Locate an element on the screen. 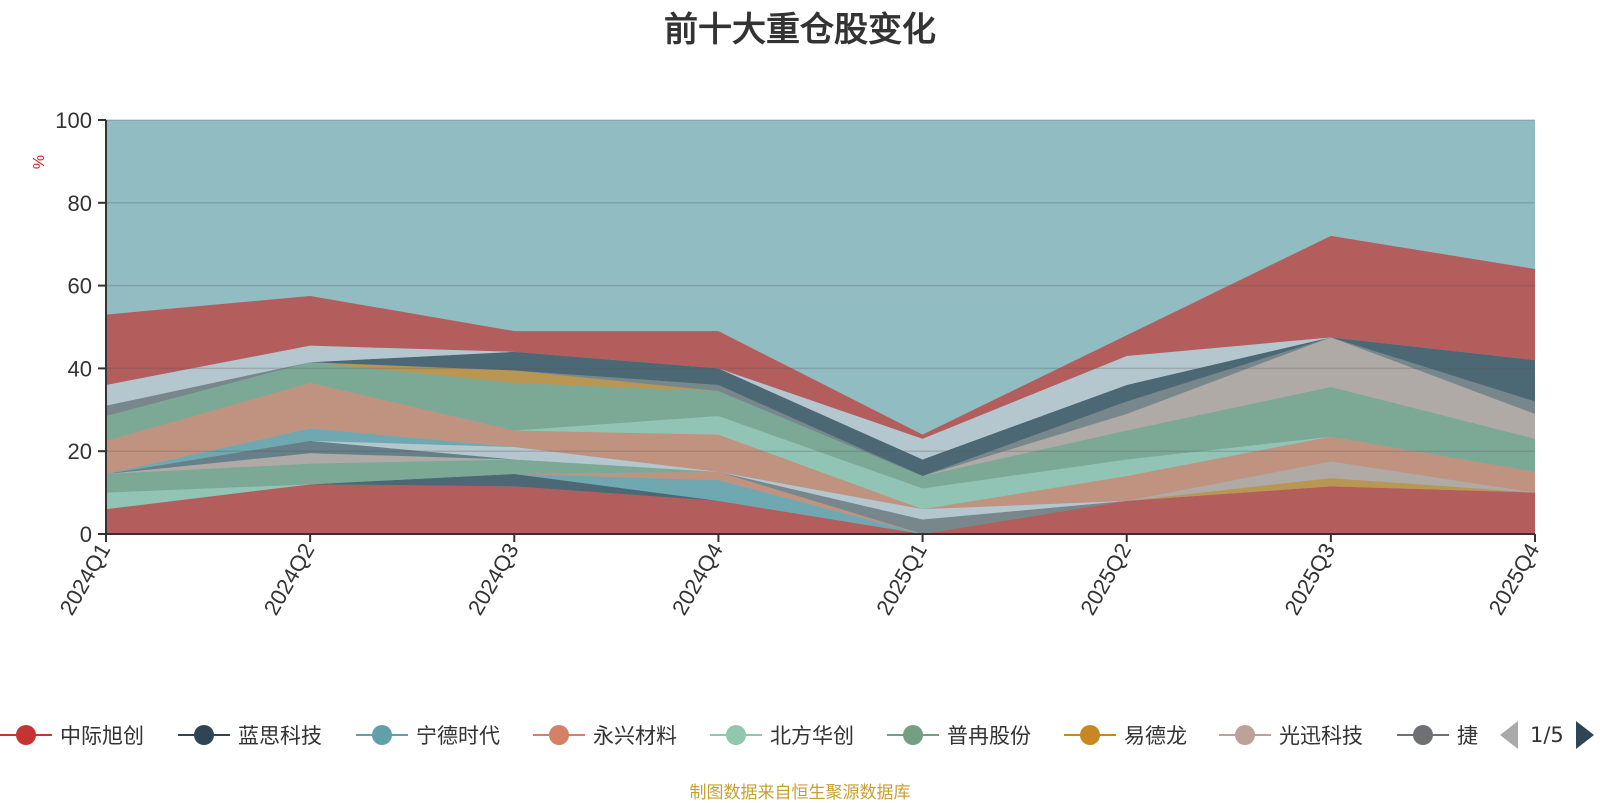 This screenshot has height=803, width=1600. legend-item-1: 蓝思科技 is located at coordinates (250, 735).